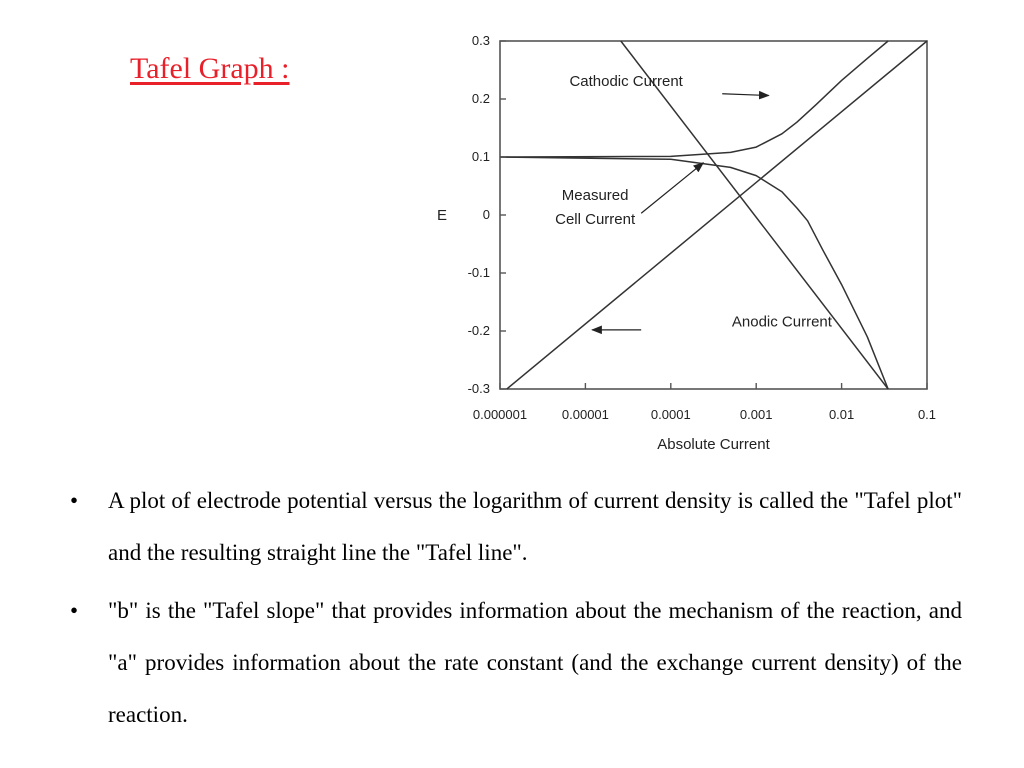 The image size is (1024, 768). What do you see at coordinates (712, 324) in the screenshot?
I see `annotation: Anodic Current` at bounding box center [712, 324].